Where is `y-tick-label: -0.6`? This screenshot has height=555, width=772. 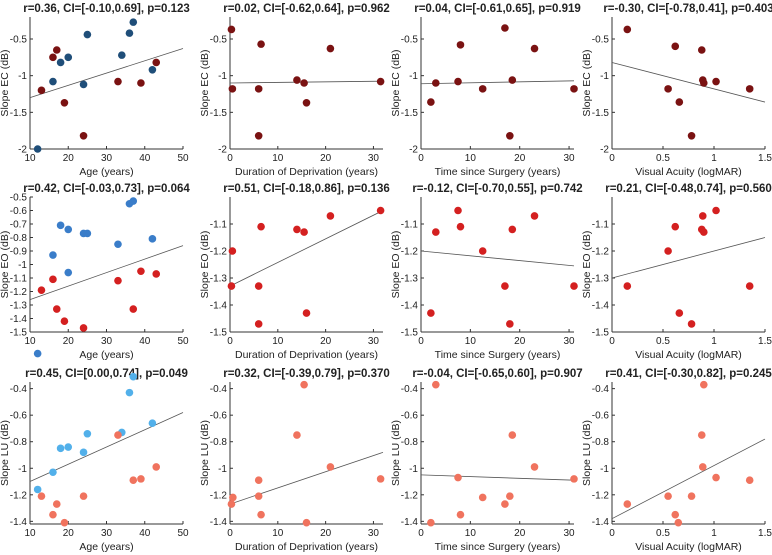
y-tick-label: -0.6 is located at coordinates (219, 416).